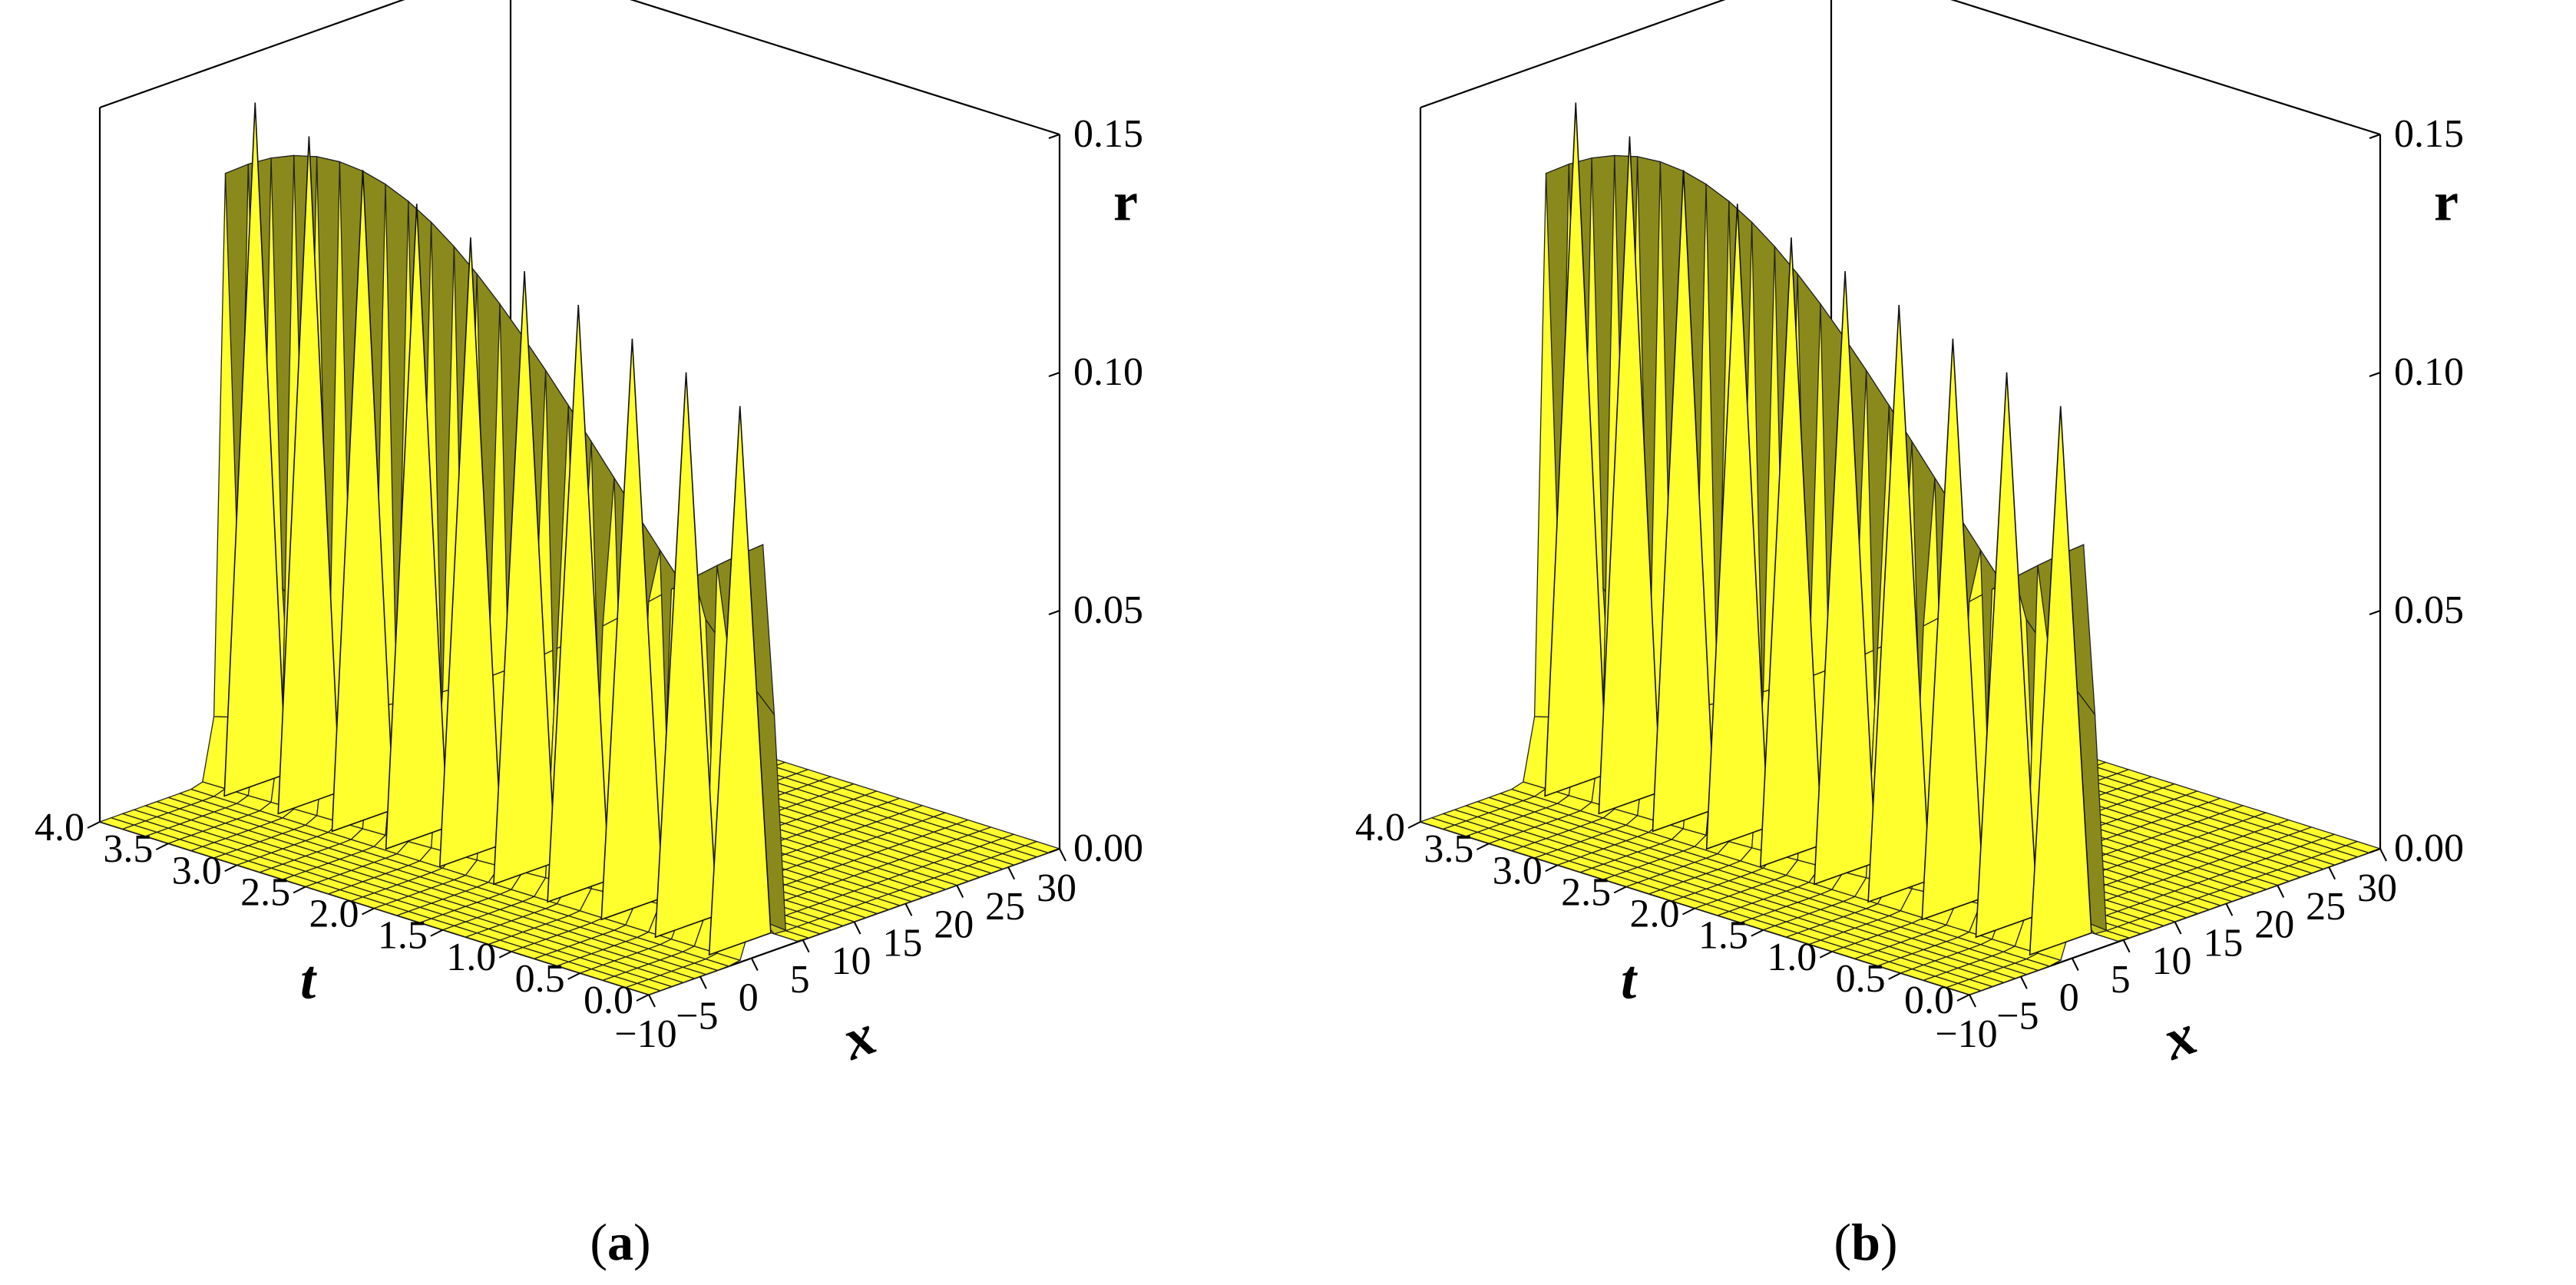 This screenshot has width=2576, height=1285. Describe the element at coordinates (1108, 134) in the screenshot. I see `z-tick-label: 0.15` at that location.